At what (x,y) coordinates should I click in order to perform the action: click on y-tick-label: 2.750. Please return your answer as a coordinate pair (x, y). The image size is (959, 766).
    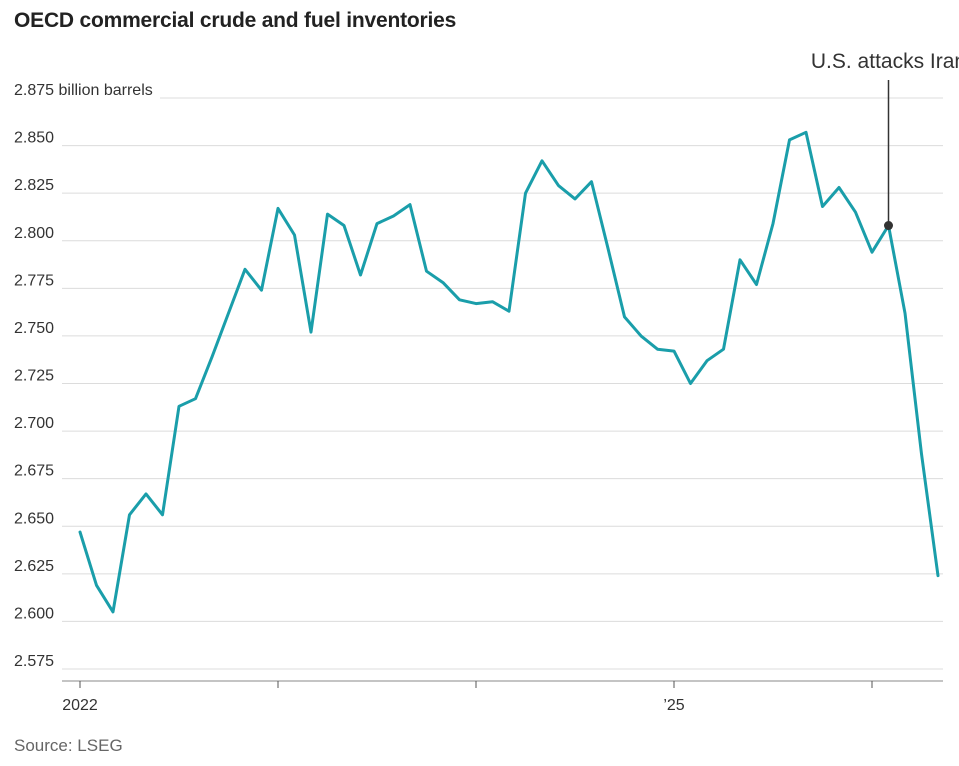
    Looking at the image, I should click on (34, 328).